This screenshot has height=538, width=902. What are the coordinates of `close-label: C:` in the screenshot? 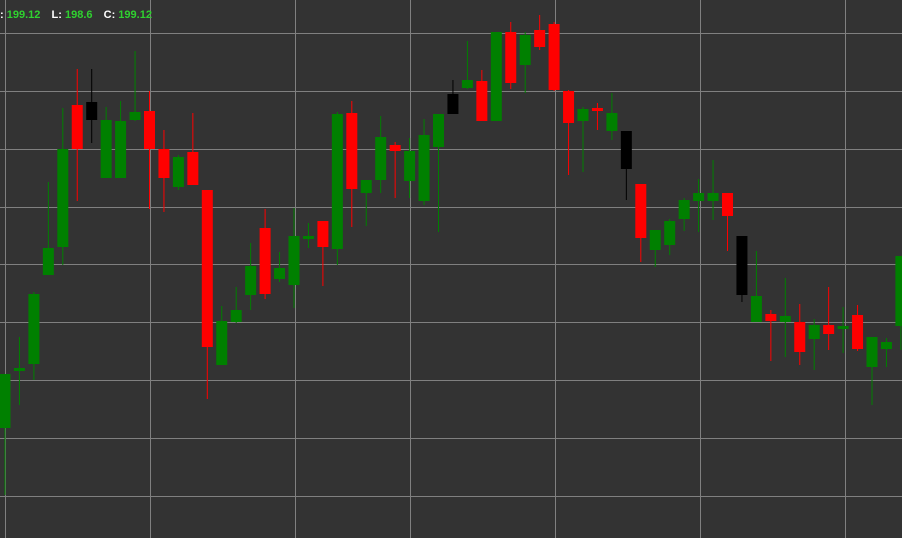 It's located at (109, 15).